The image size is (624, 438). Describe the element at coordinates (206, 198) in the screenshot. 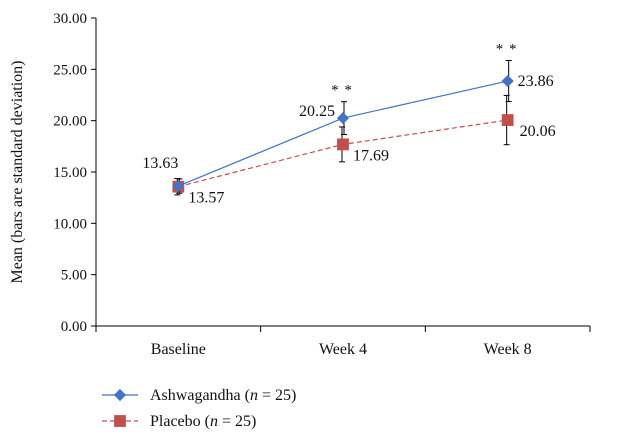

I see `data-label: 13.57` at that location.